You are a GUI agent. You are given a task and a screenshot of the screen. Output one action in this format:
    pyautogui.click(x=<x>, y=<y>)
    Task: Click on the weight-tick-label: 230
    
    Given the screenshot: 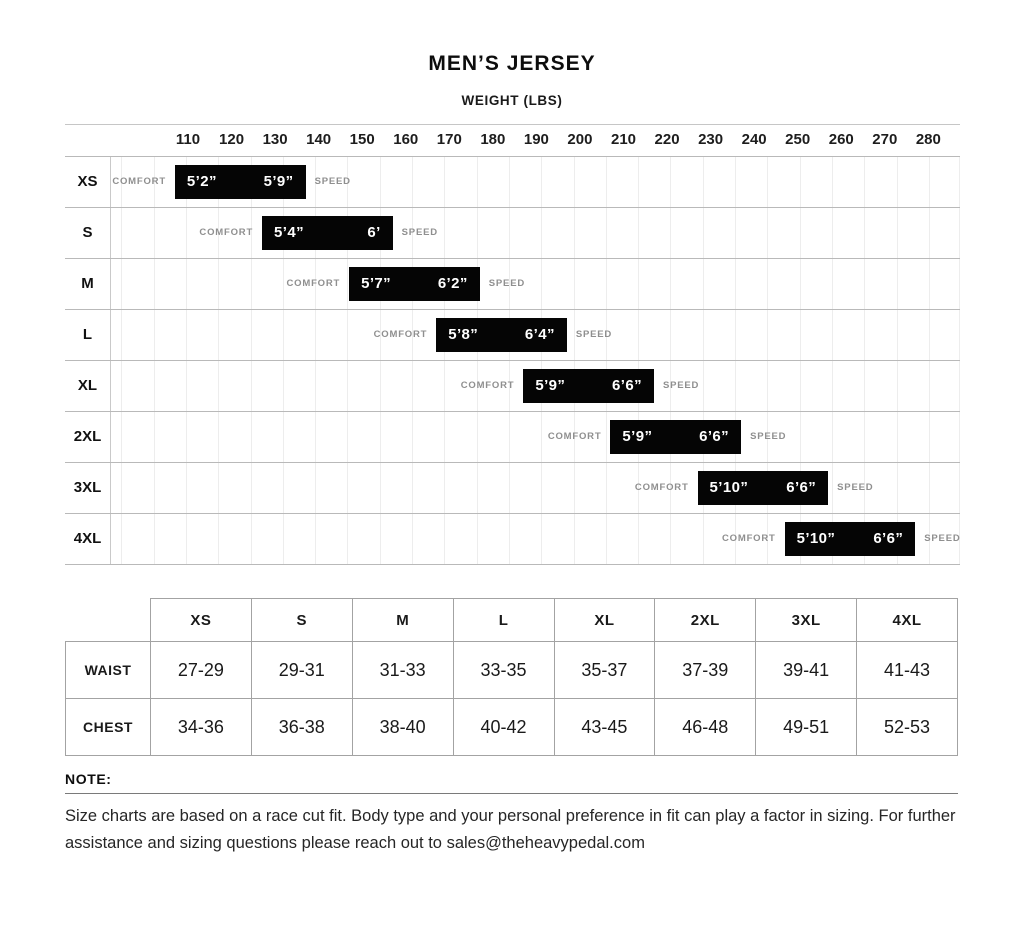 What is the action you would take?
    pyautogui.click(x=711, y=139)
    